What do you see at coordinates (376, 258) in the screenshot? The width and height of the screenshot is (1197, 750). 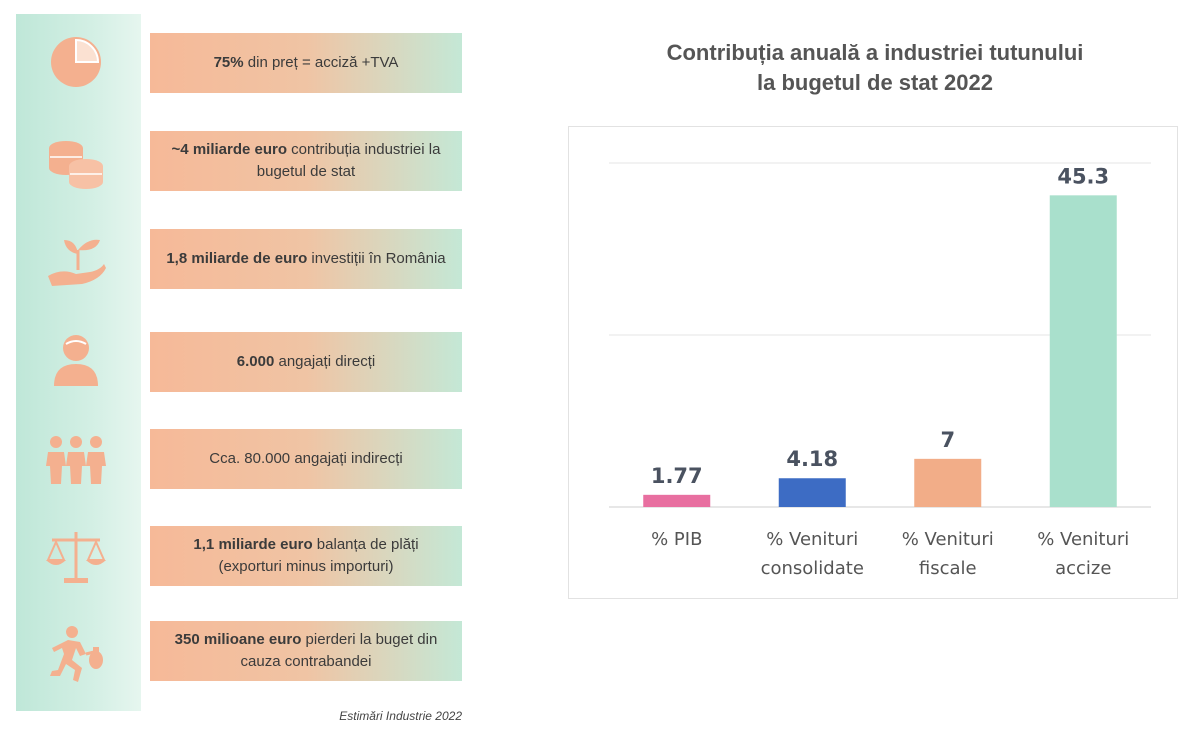 I see `fact-card-body: investiții în România` at bounding box center [376, 258].